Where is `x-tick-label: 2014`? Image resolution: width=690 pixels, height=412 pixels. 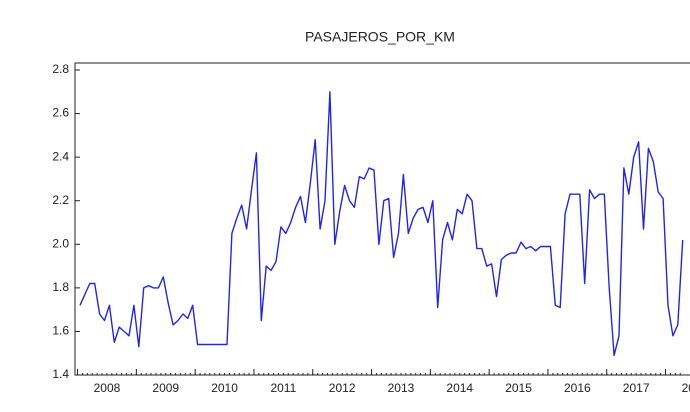
x-tick-label: 2014 is located at coordinates (459, 388).